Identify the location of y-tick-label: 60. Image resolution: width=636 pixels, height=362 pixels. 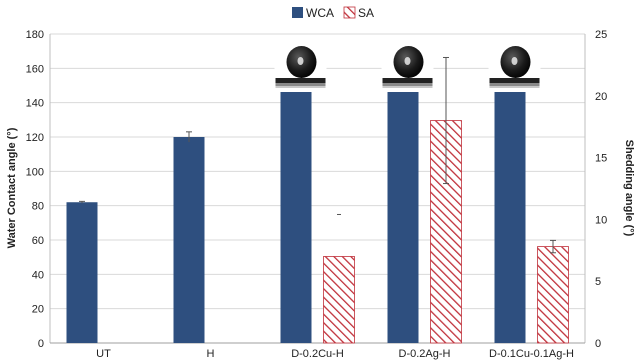
(38, 241).